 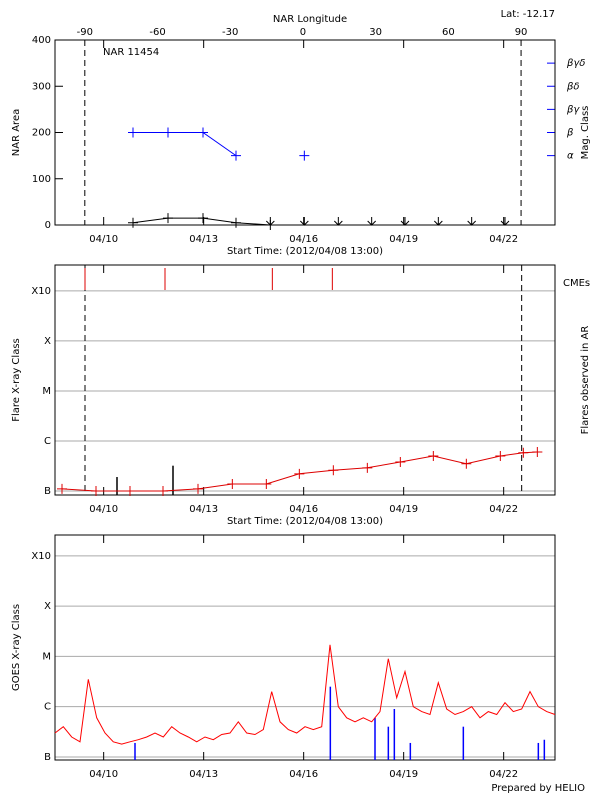 I want to click on y-tick-label: 400, so click(x=41, y=40).